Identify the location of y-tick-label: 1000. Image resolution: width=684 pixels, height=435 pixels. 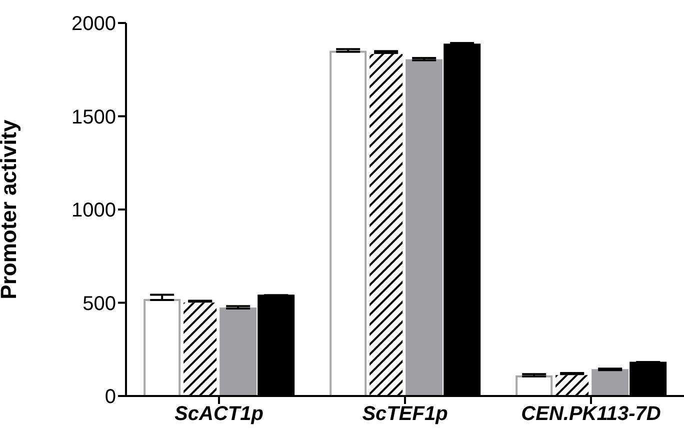
(94, 211).